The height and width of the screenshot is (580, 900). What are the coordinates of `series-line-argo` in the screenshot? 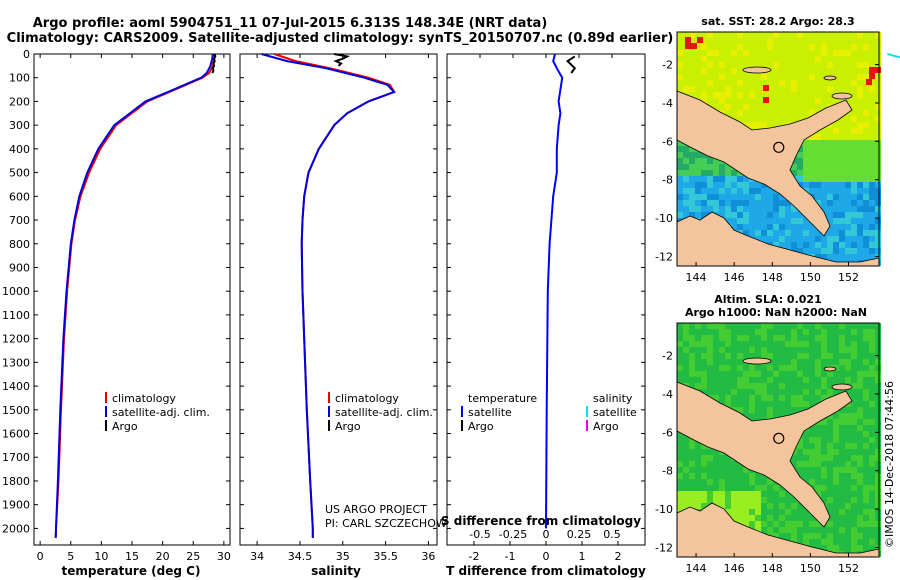 It's located at (214, 63).